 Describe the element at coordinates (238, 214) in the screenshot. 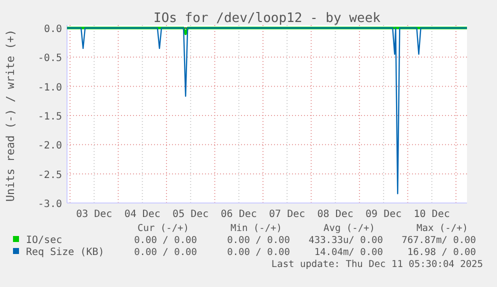

I see `x-tick-label: 06 Dec` at that location.